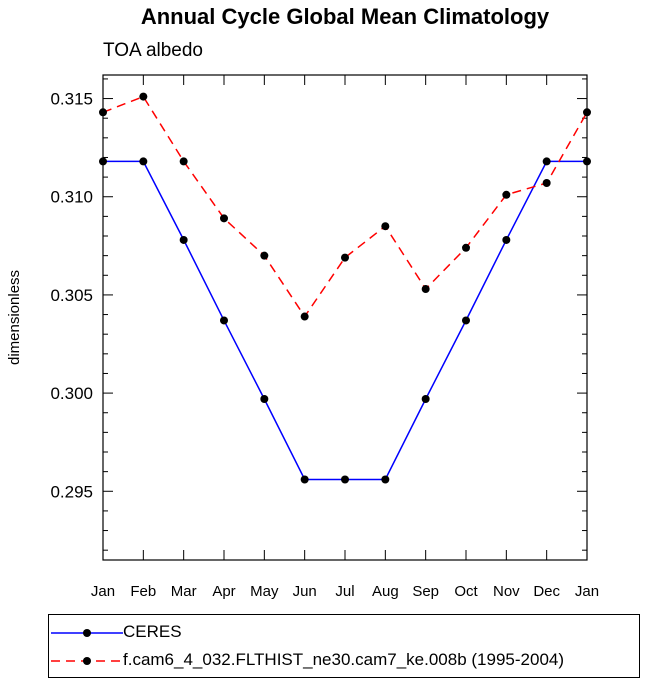  I want to click on y-tick-label: 0.315, so click(71, 99).